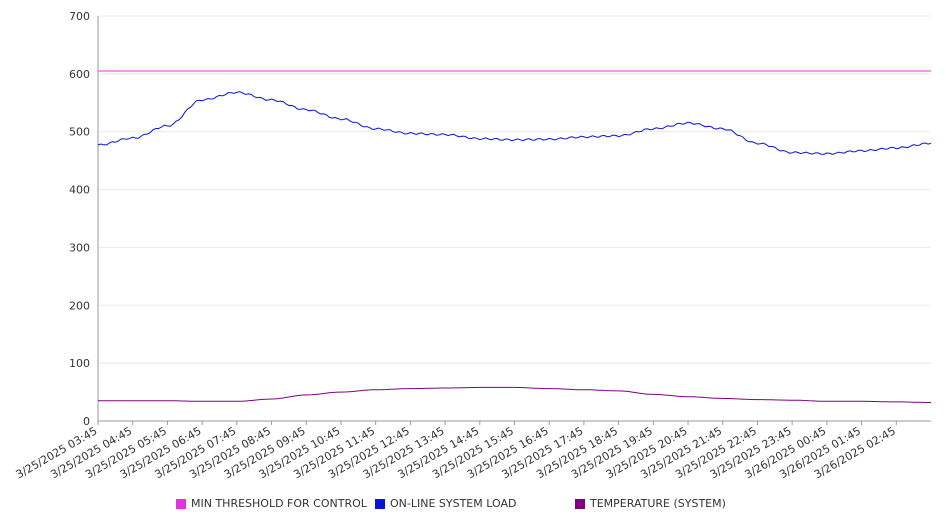 The width and height of the screenshot is (946, 526). What do you see at coordinates (86, 421) in the screenshot?
I see `y-tick-label: 0` at bounding box center [86, 421].